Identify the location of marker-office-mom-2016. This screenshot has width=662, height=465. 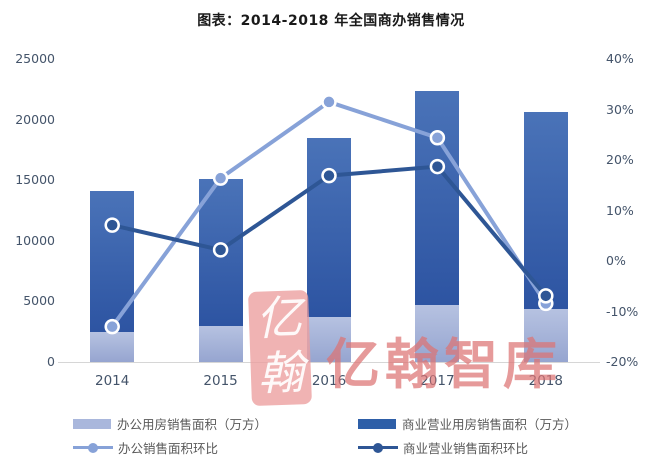
(329, 102).